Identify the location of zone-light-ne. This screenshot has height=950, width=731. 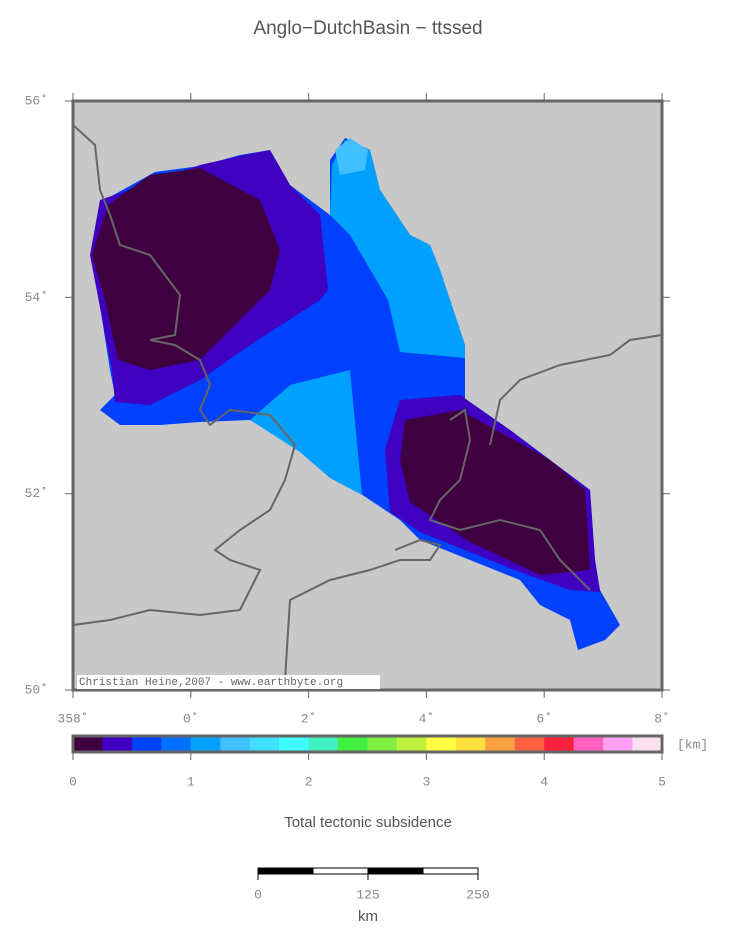
(397, 249).